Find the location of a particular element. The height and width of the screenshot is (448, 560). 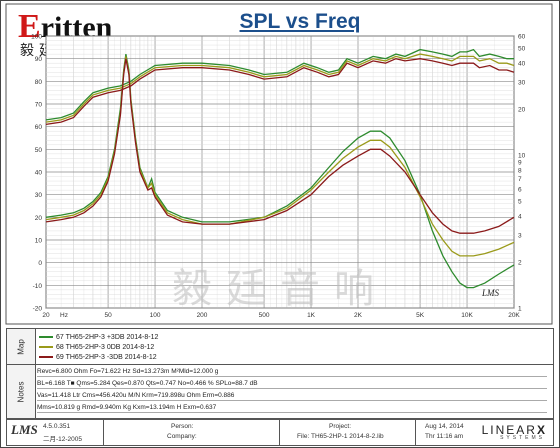

left-tick-label: 90 is located at coordinates (39, 59).